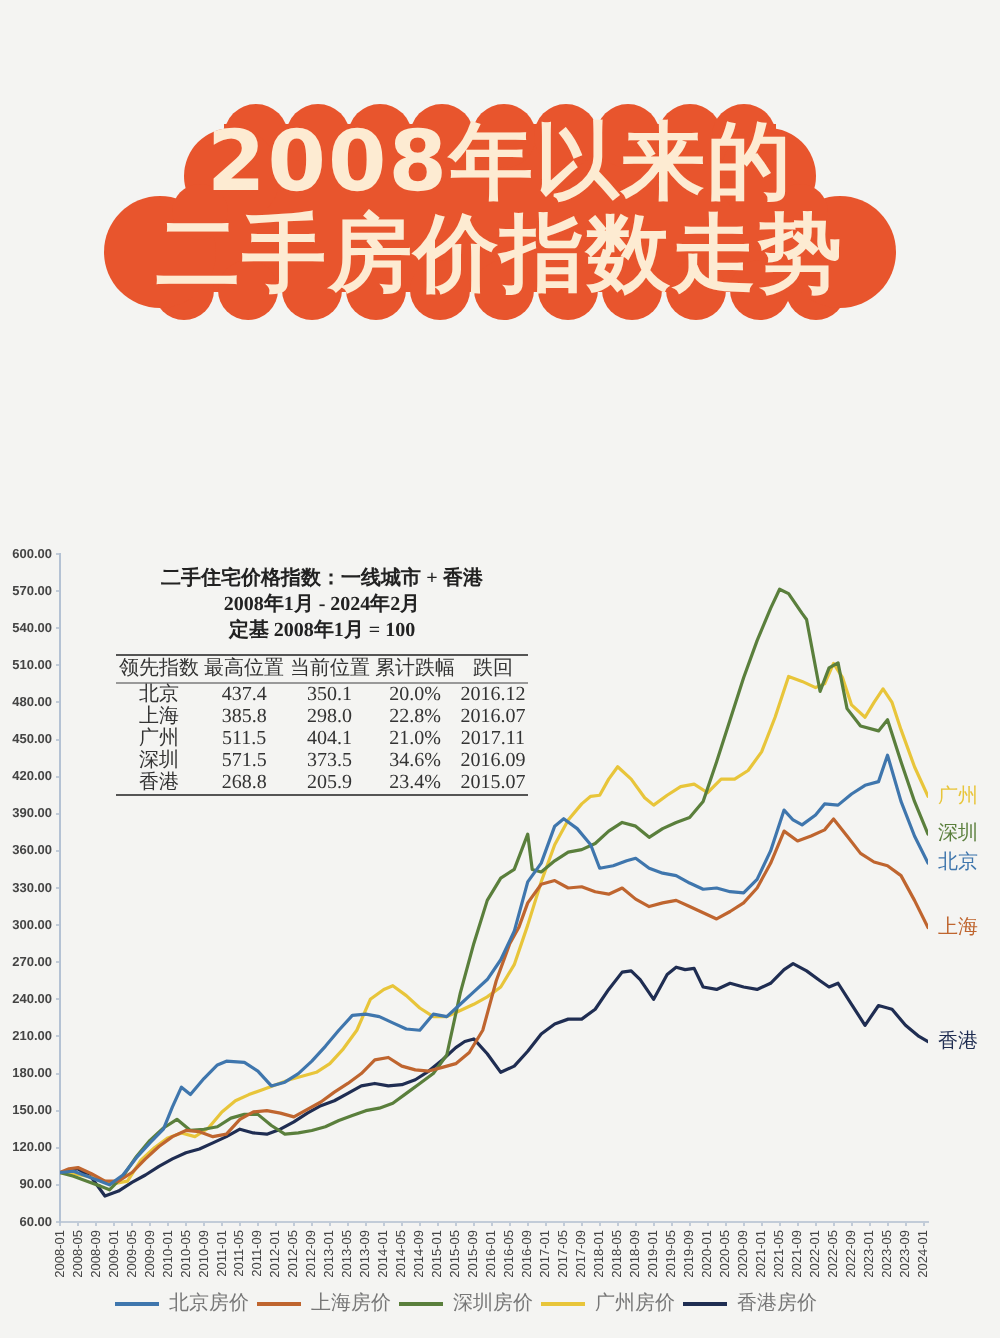 This screenshot has width=1000, height=1338. Describe the element at coordinates (493, 783) in the screenshot. I see `annotation: 2015.07` at that location.